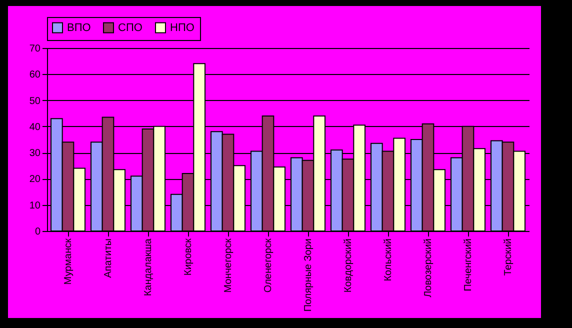 Image resolution: width=572 pixels, height=328 pixels. What do you see at coordinates (308, 275) in the screenshot?
I see `x-tick-label: Полярные Зори` at bounding box center [308, 275].